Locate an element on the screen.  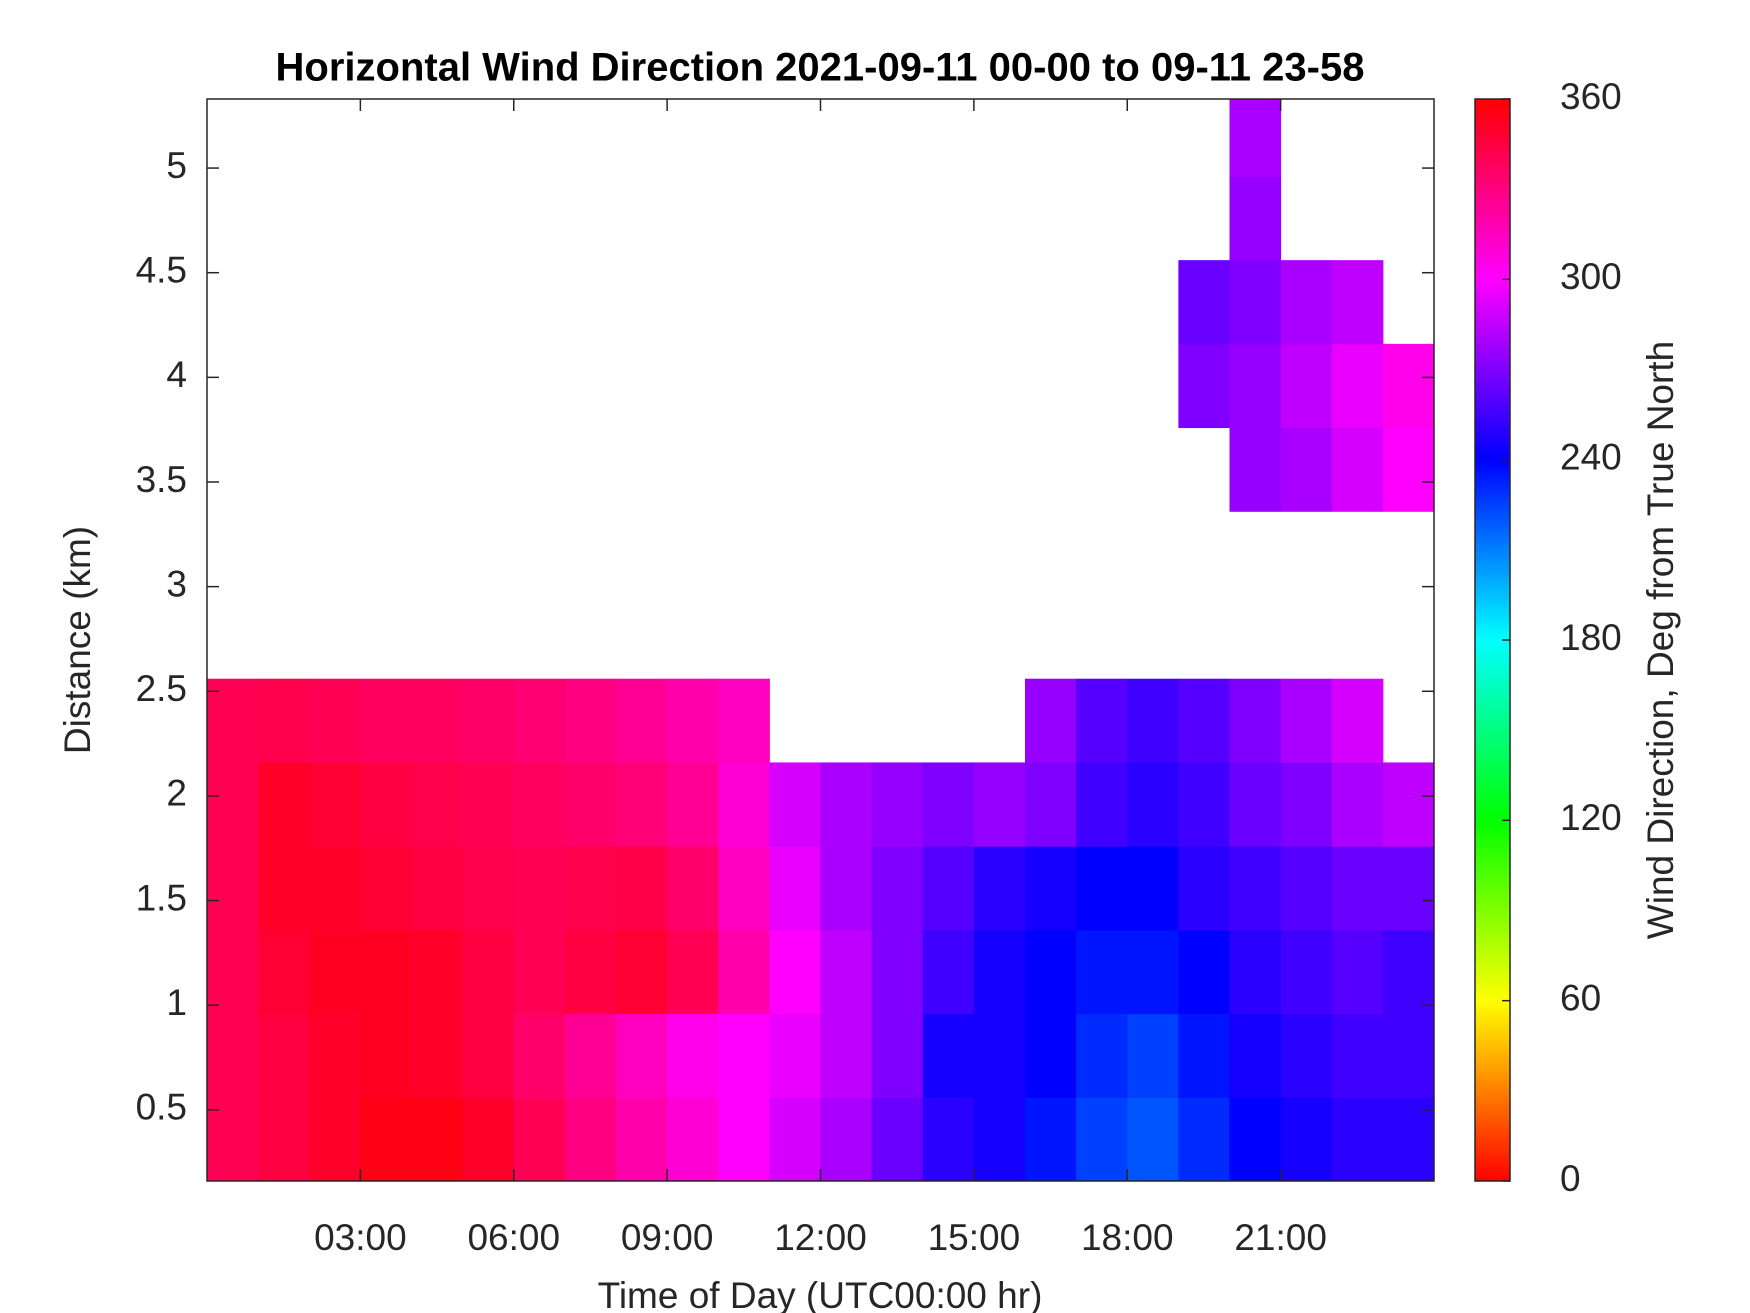
x-tick-label: 21:00 is located at coordinates (1280, 1237).